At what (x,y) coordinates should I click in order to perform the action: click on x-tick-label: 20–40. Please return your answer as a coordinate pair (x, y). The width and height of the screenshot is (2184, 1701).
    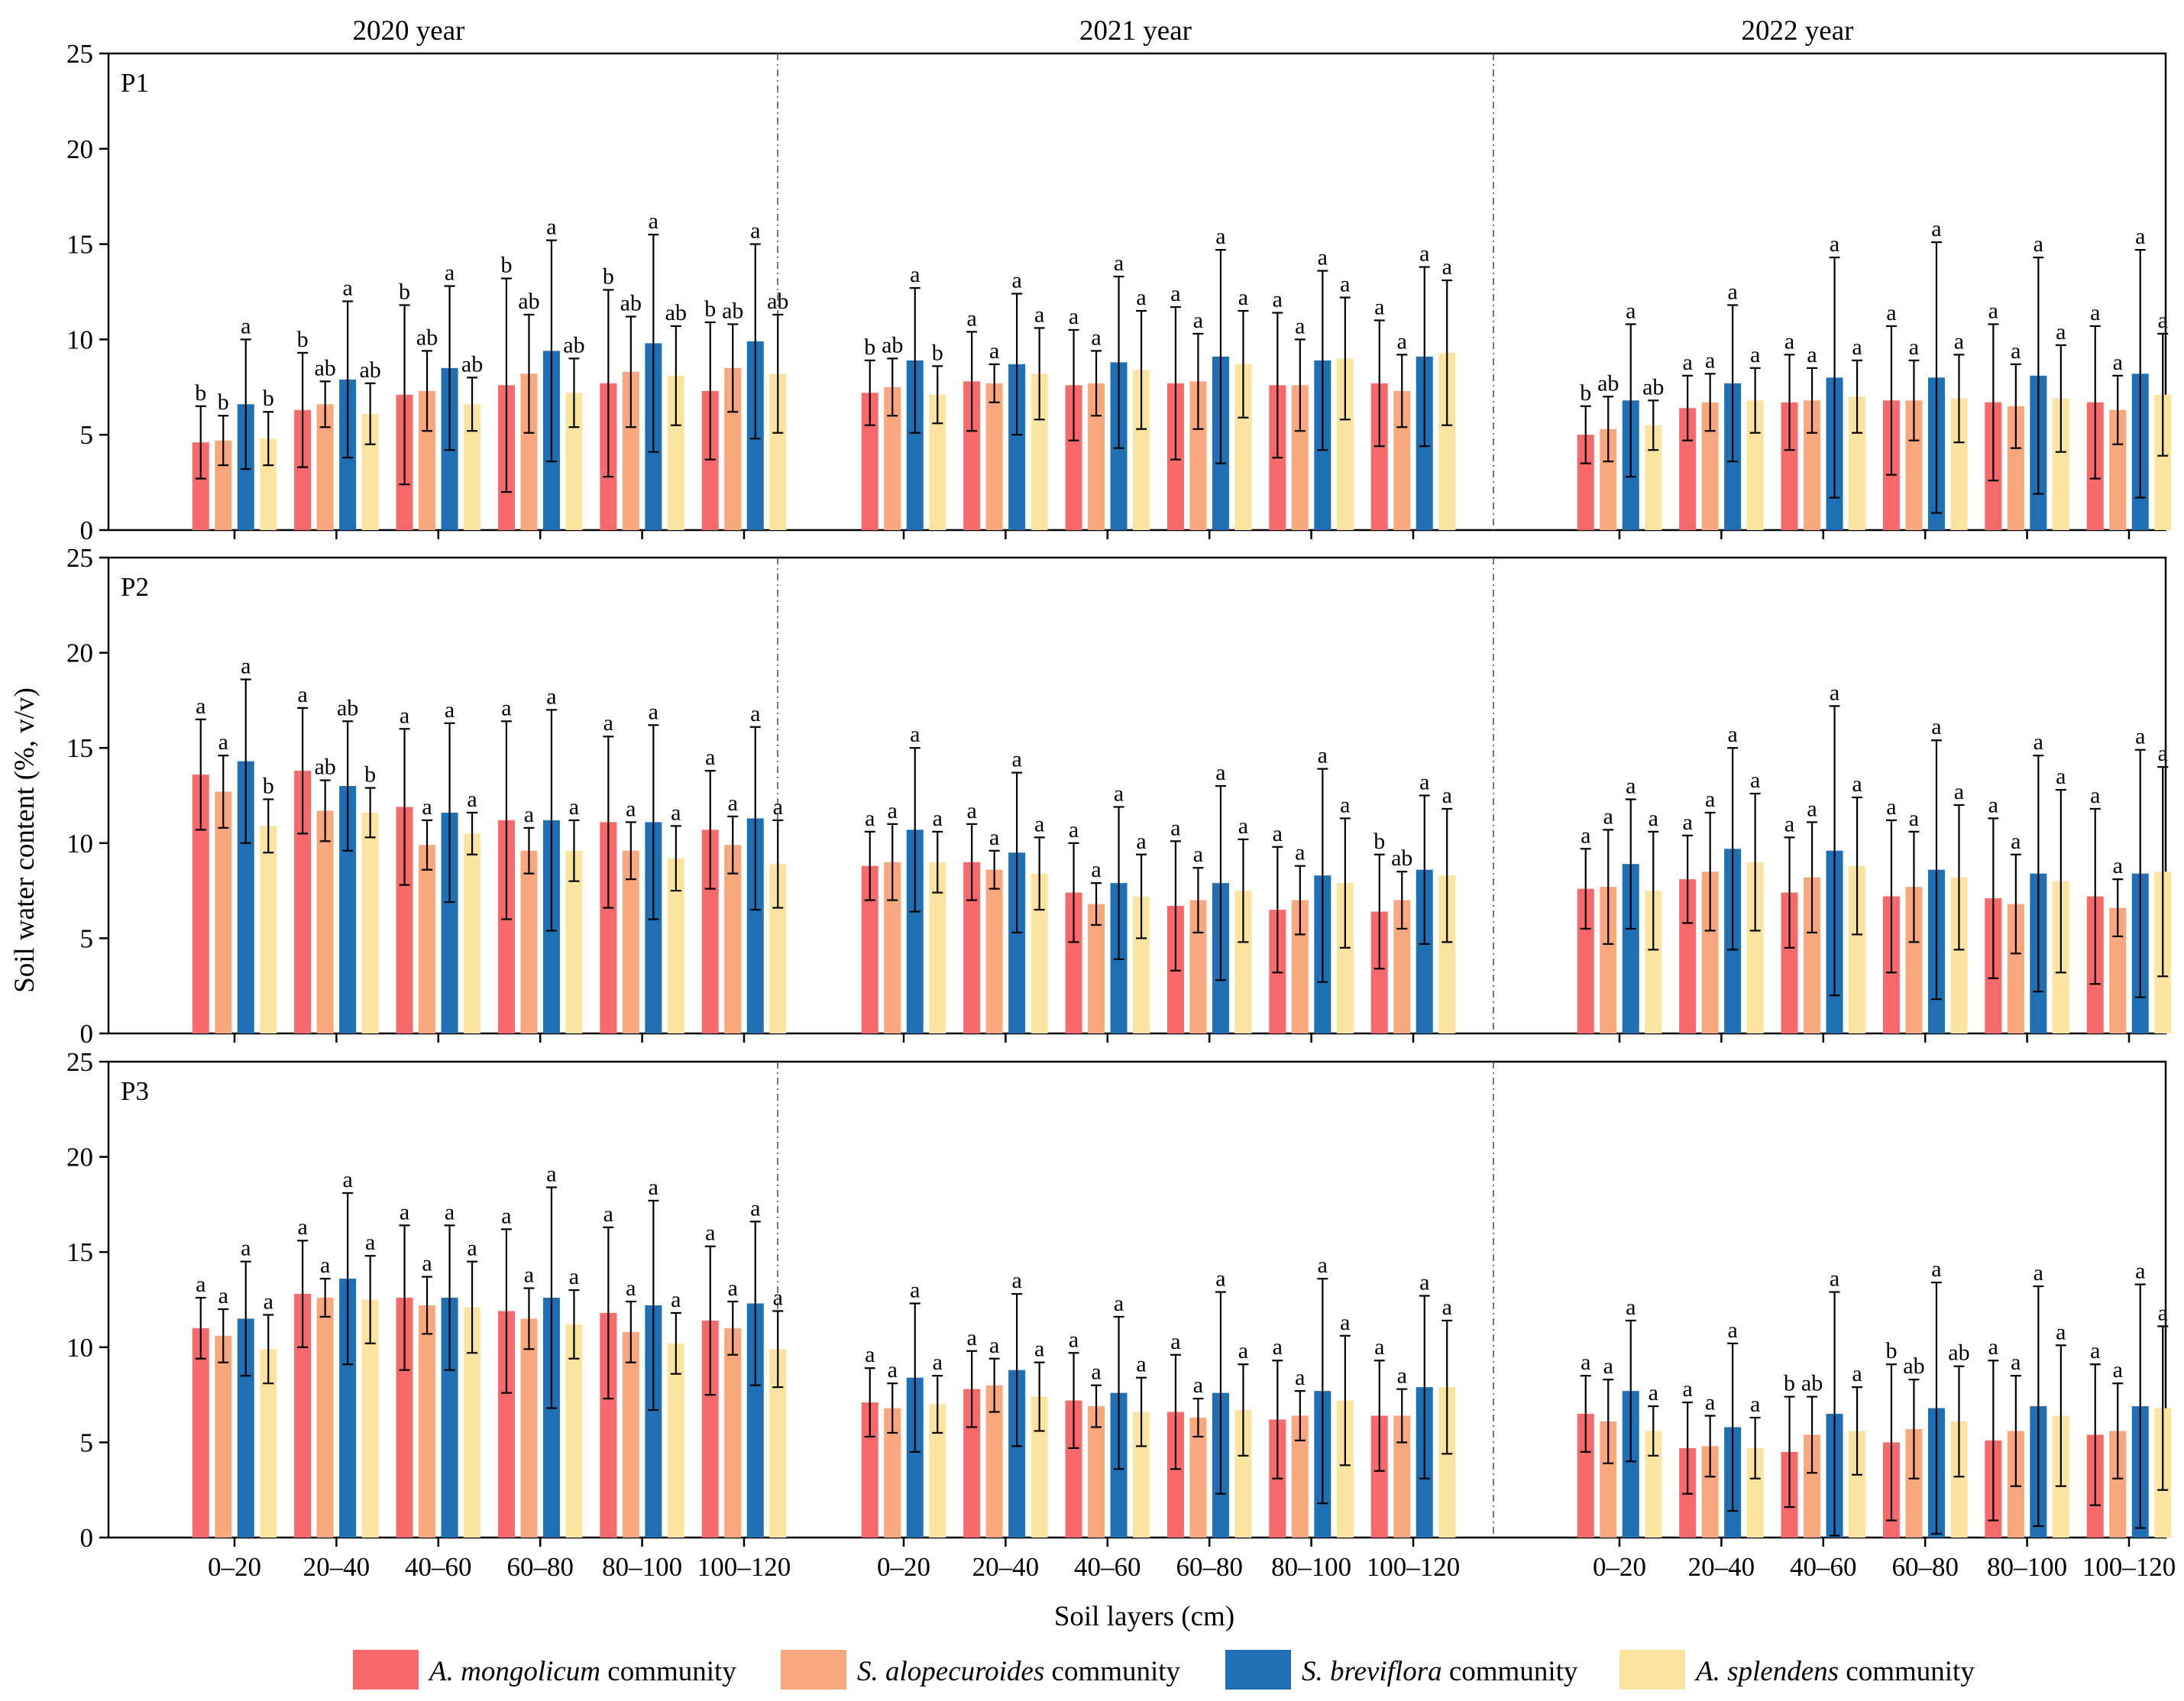
    Looking at the image, I should click on (1006, 1567).